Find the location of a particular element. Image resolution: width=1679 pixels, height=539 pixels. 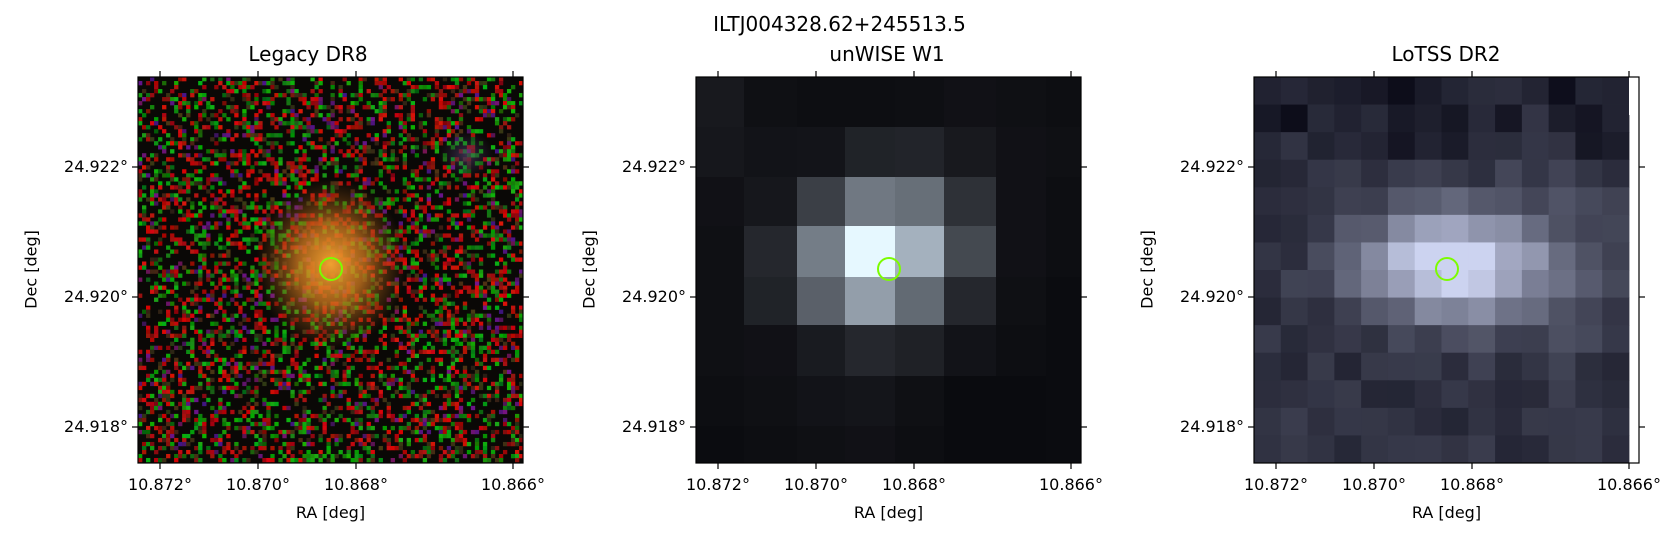

panel-title-unwise: unWISE W1 is located at coordinates (887, 54).